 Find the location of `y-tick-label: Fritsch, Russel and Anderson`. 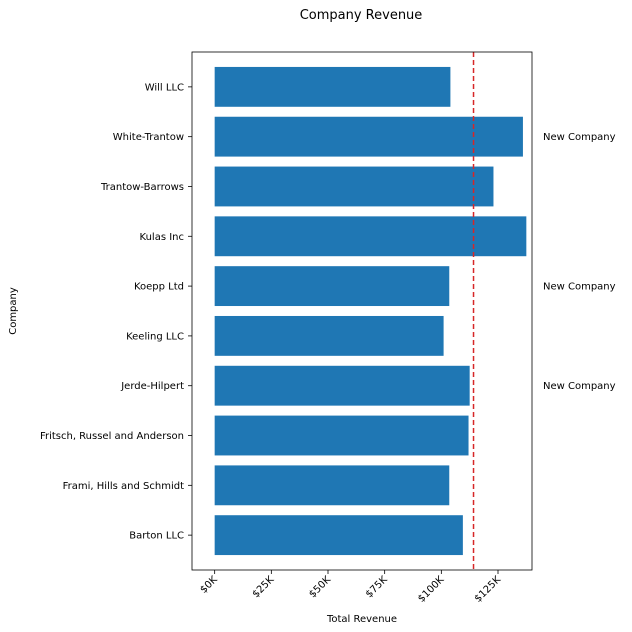

y-tick-label: Fritsch, Russel and Anderson is located at coordinates (112, 436).